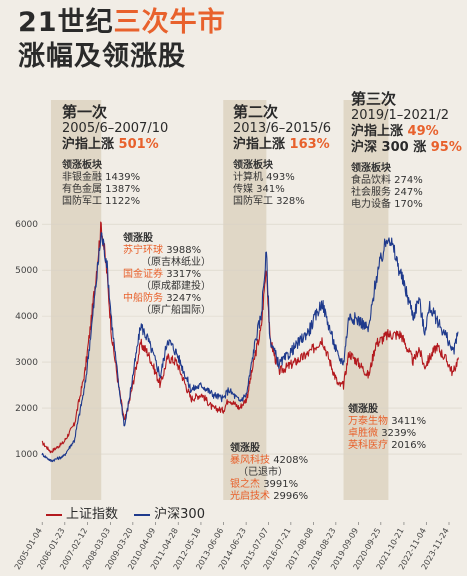  What do you see at coordinates (259, 144) in the screenshot?
I see `period-2-gain-label: 沪指上涨` at bounding box center [259, 144].